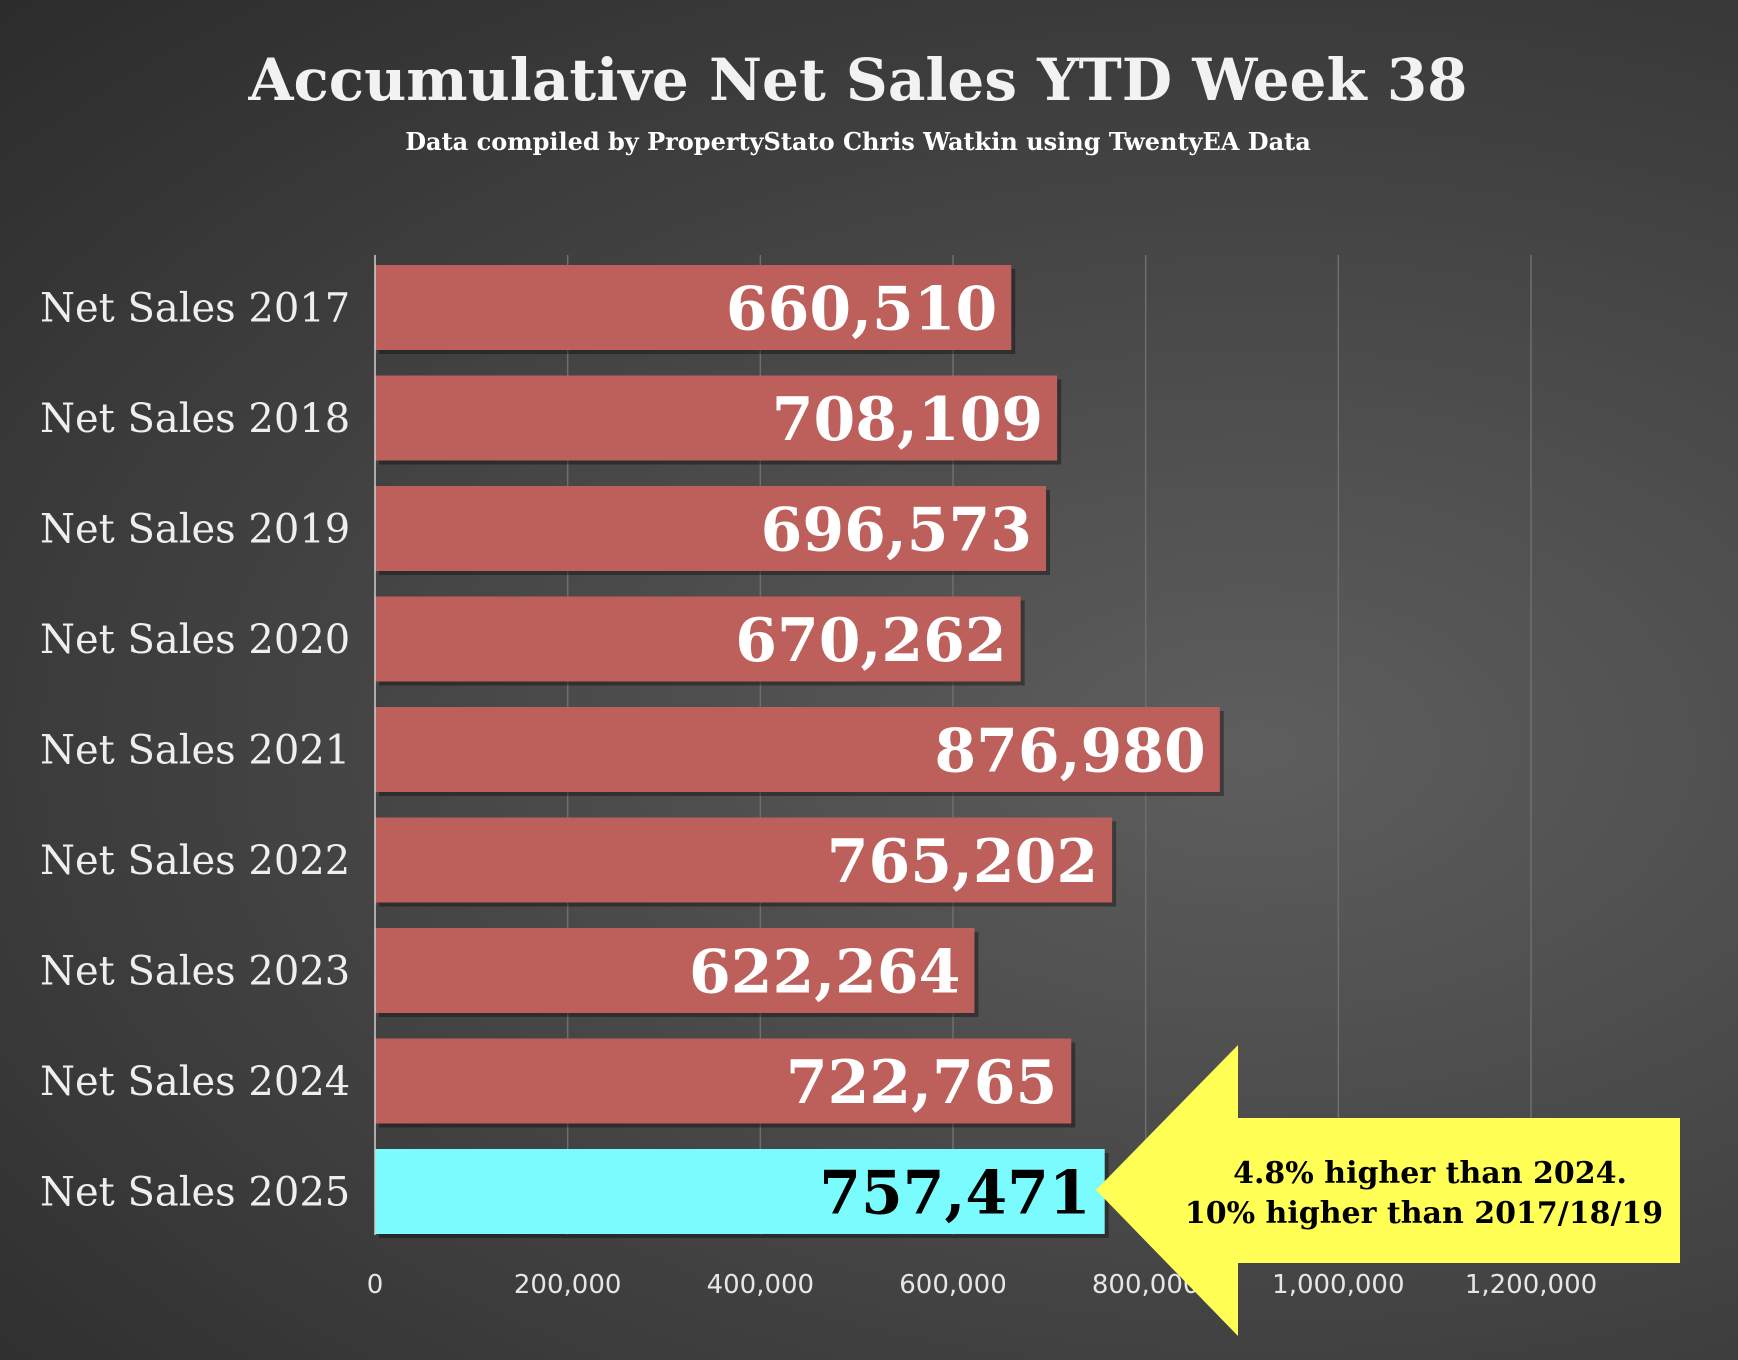 The width and height of the screenshot is (1738, 1360). What do you see at coordinates (568, 1285) in the screenshot?
I see `x-tick-label: 200,000` at bounding box center [568, 1285].